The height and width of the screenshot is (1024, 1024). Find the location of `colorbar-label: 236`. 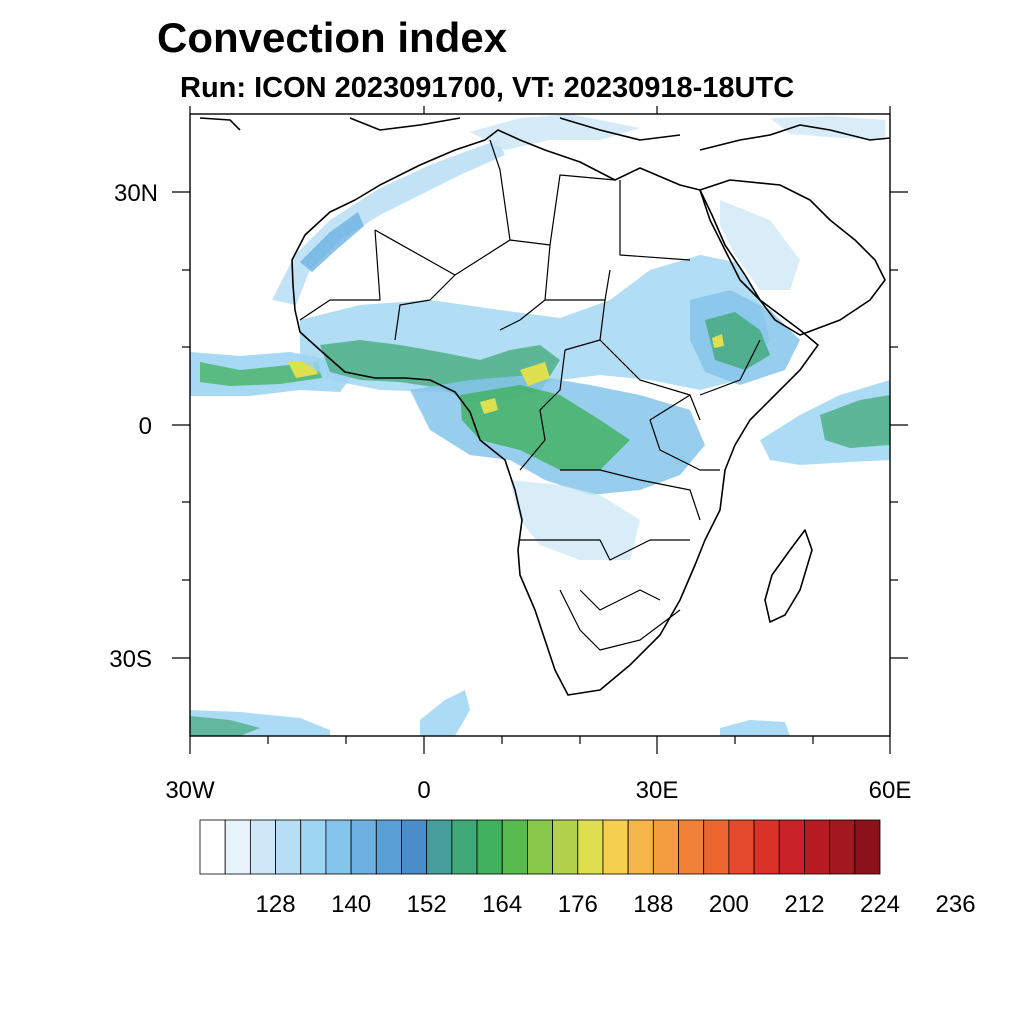

colorbar-label: 236 is located at coordinates (956, 904).